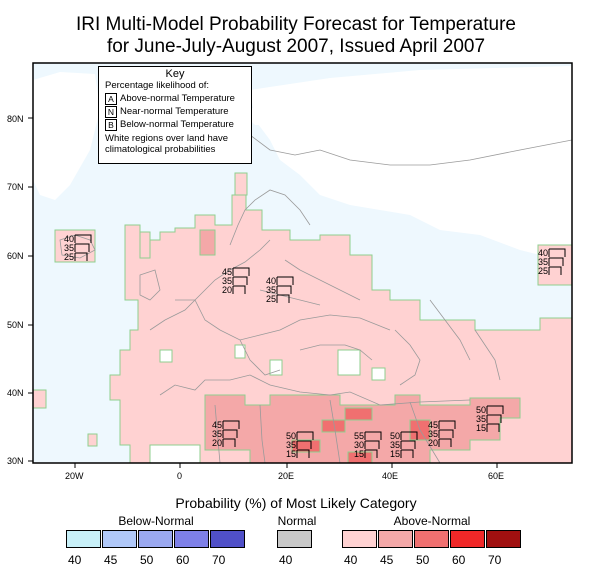 This screenshot has height=567, width=592. I want to click on key-label-near: Near-normal Temperature, so click(174, 111).